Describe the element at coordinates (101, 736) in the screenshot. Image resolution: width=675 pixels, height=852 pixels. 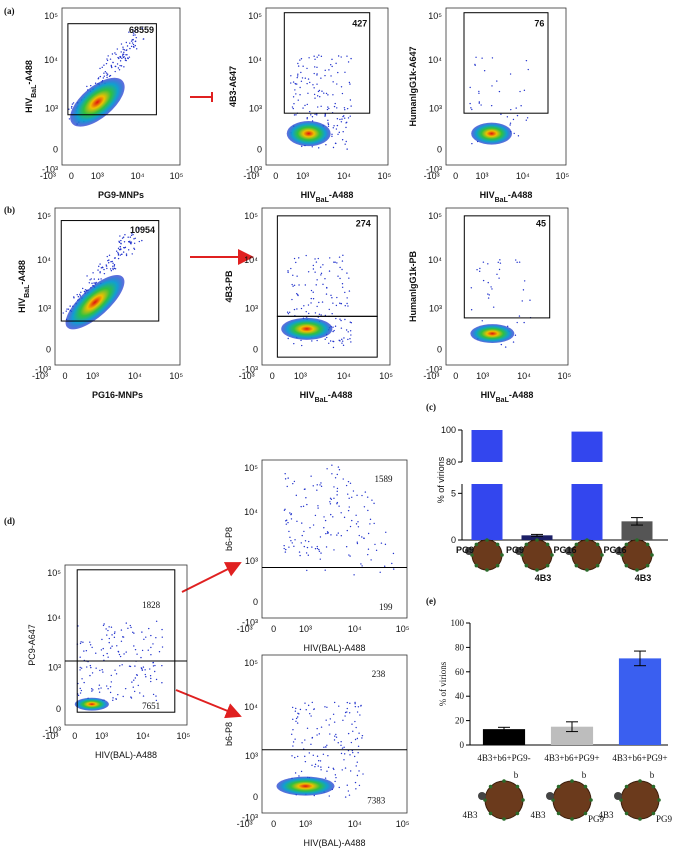
I see `x-tick-label: 10³` at that location.